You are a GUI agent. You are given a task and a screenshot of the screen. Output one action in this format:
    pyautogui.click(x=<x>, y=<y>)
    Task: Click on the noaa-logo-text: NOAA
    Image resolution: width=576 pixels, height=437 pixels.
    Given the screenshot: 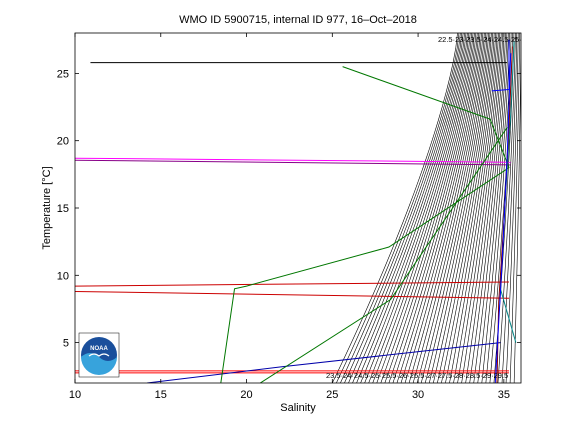 What is the action you would take?
    pyautogui.click(x=99, y=349)
    